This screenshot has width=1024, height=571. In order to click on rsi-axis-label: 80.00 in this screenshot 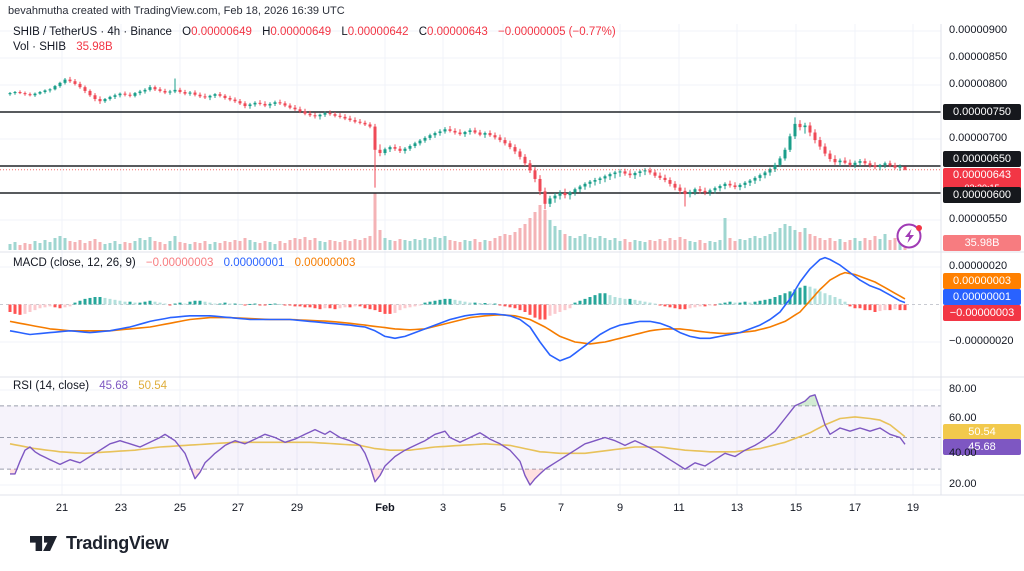, I will do `click(963, 389)`.